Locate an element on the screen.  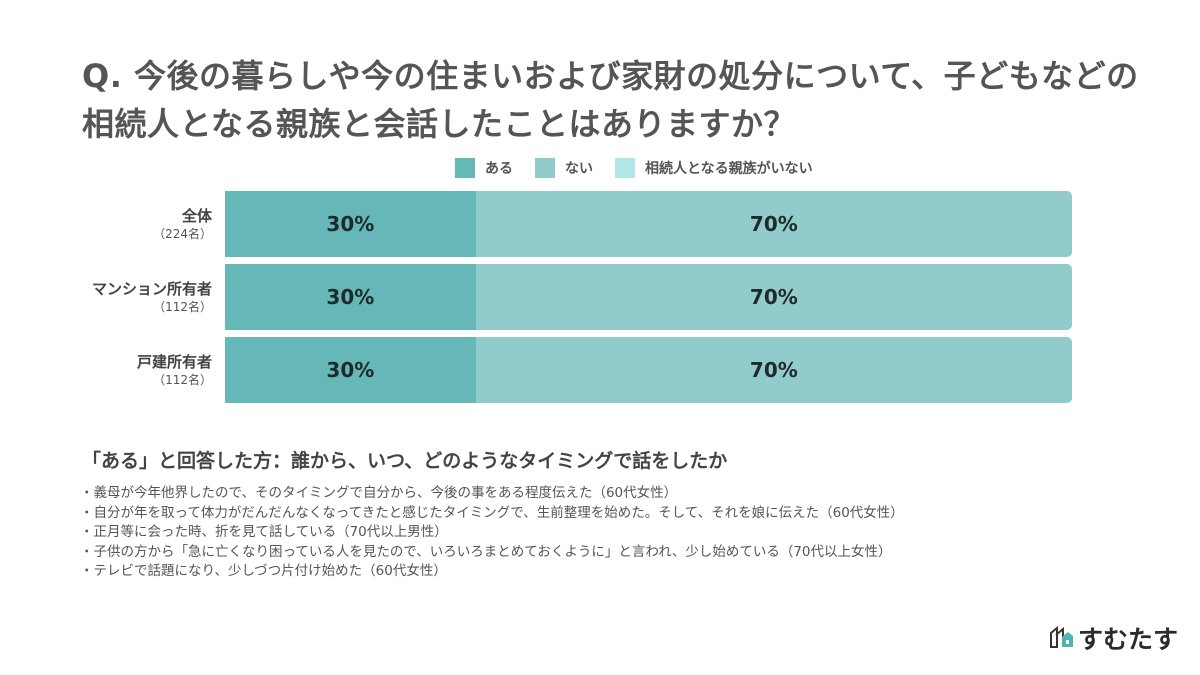
house-logo-icon is located at coordinates (1061, 636).